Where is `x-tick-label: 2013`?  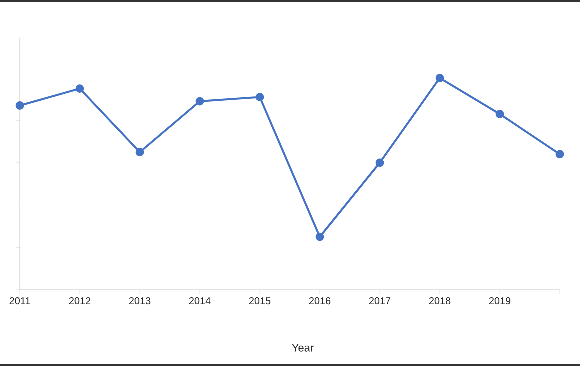 x-tick-label: 2013 is located at coordinates (140, 301).